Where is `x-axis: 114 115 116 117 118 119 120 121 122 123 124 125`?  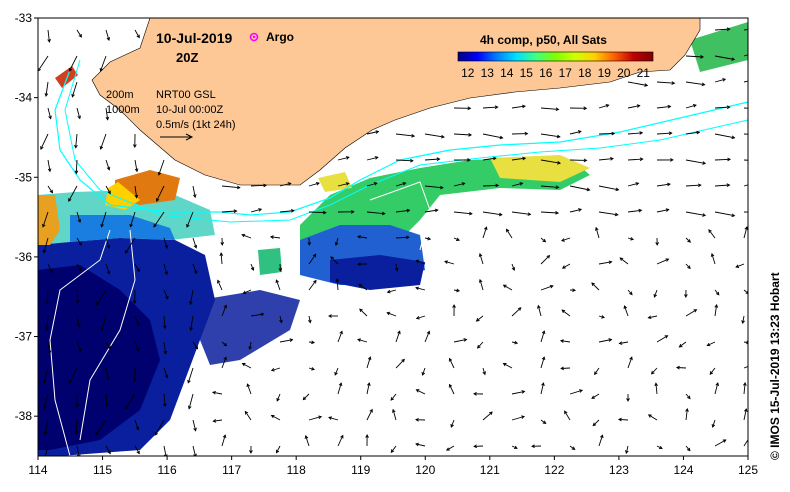
x-axis: 114 115 116 117 118 119 120 121 122 123 124 125 is located at coordinates (393, 466).